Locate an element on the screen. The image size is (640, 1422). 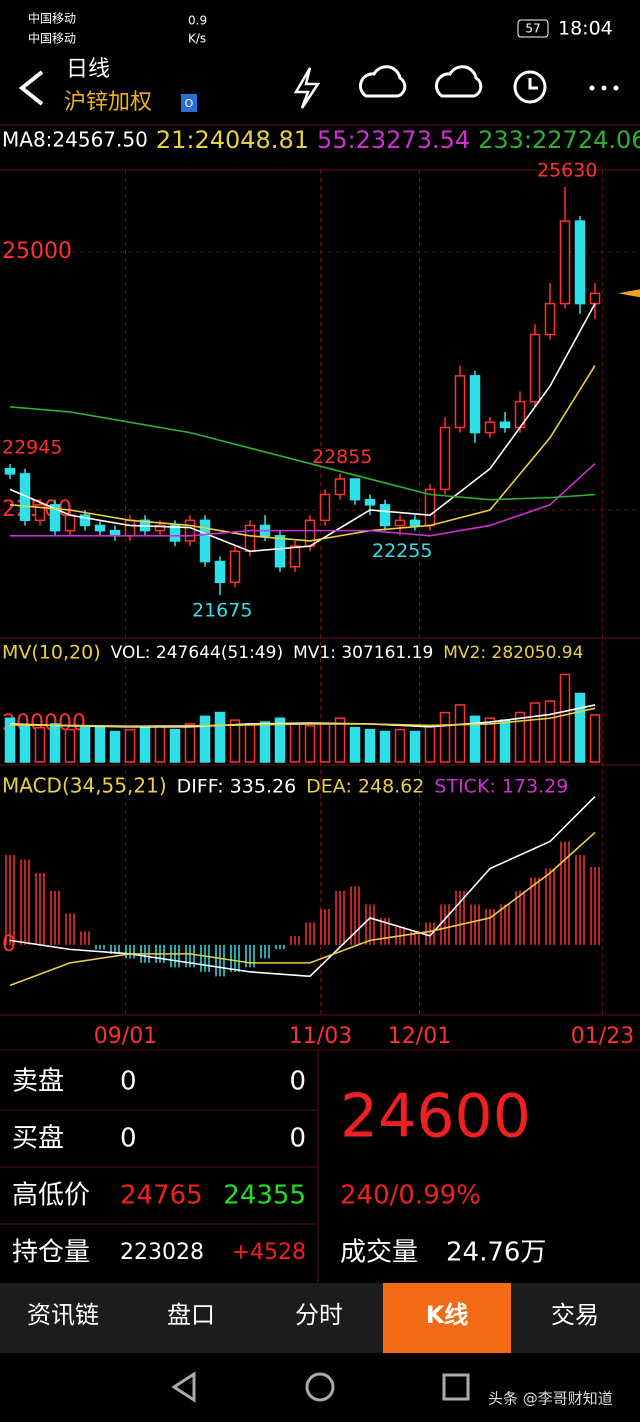
tab: 交易 is located at coordinates (575, 1315).